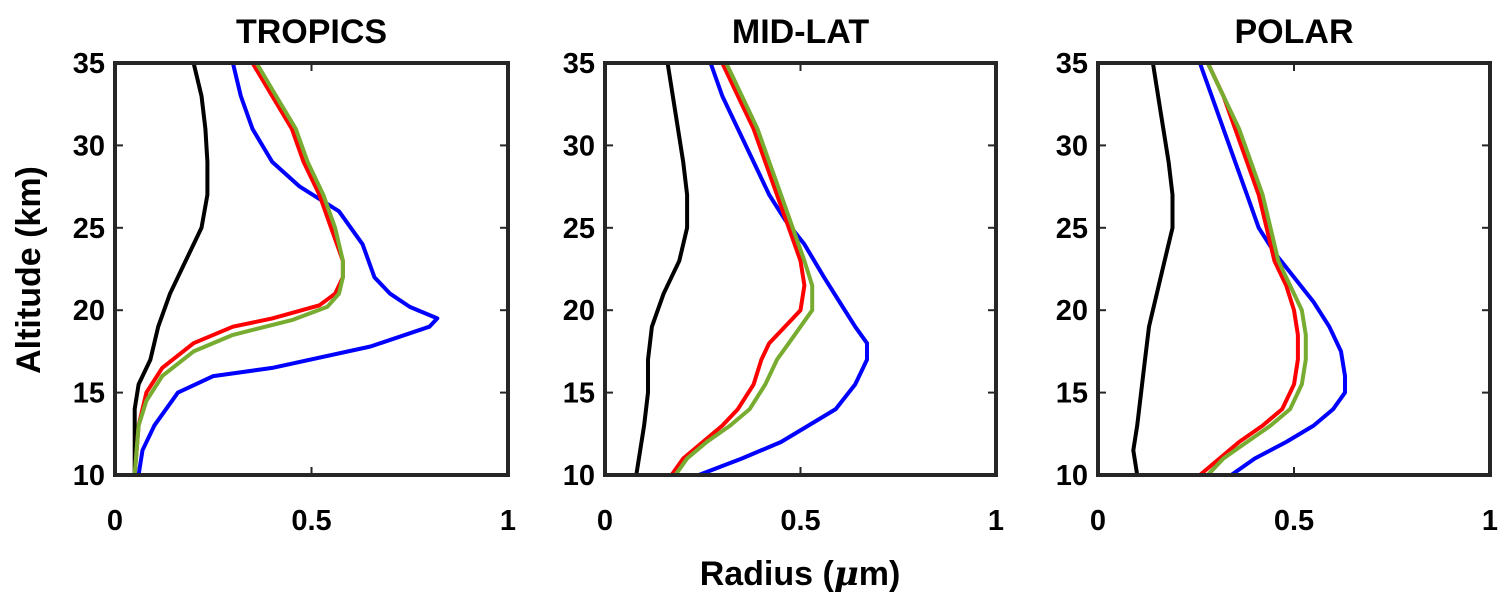 This screenshot has width=1500, height=597. I want to click on title-tropics: TROPICS, so click(311, 32).